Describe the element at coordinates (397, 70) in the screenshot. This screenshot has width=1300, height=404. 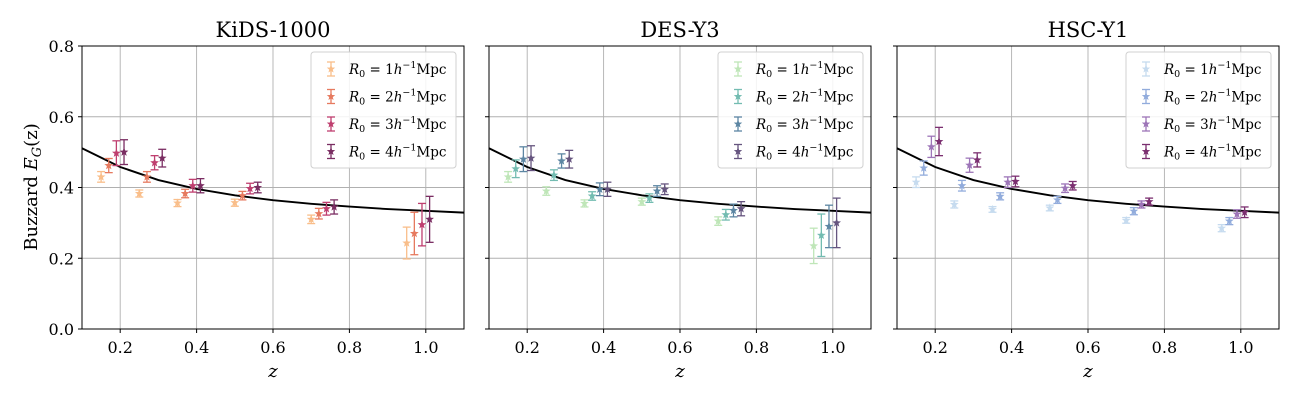
I see `legend-label: R0 = 1h−1Mpc` at that location.